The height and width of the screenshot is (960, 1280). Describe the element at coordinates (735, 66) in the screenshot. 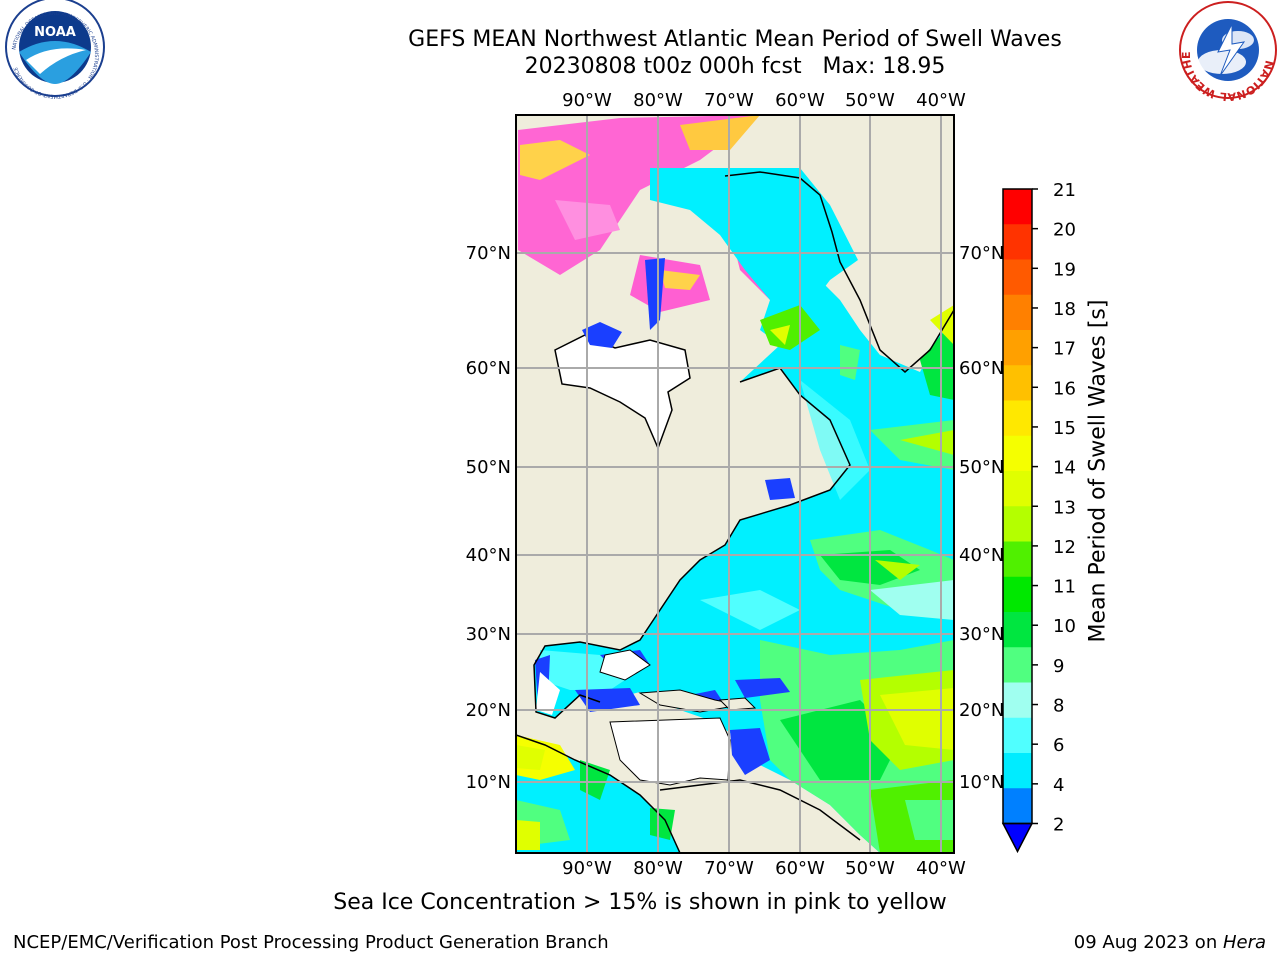

I see `chart-title-line2: 20230808 t00z 000h fcst Max: 18.95` at that location.